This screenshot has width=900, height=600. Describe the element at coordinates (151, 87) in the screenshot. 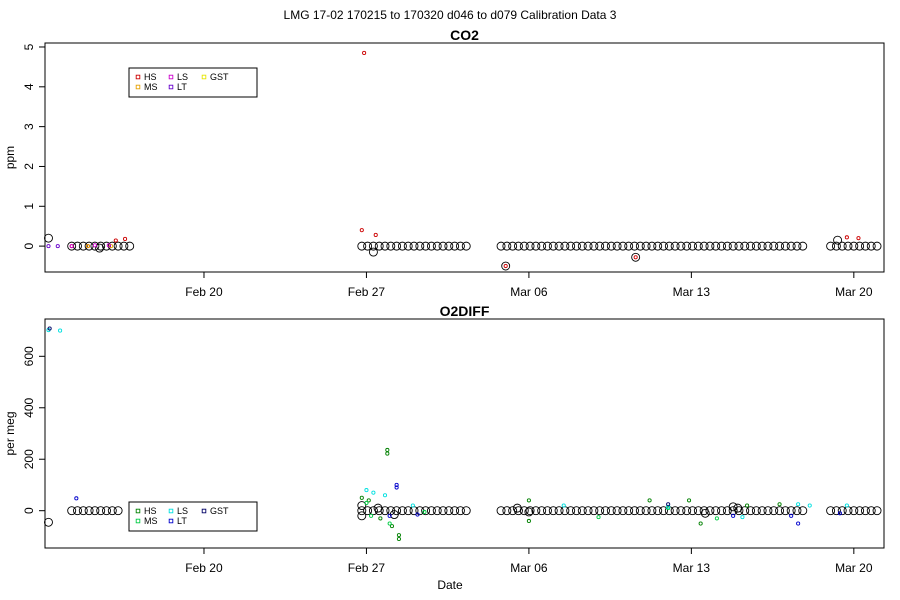

I see `co2-legend-label-ms: MS` at that location.